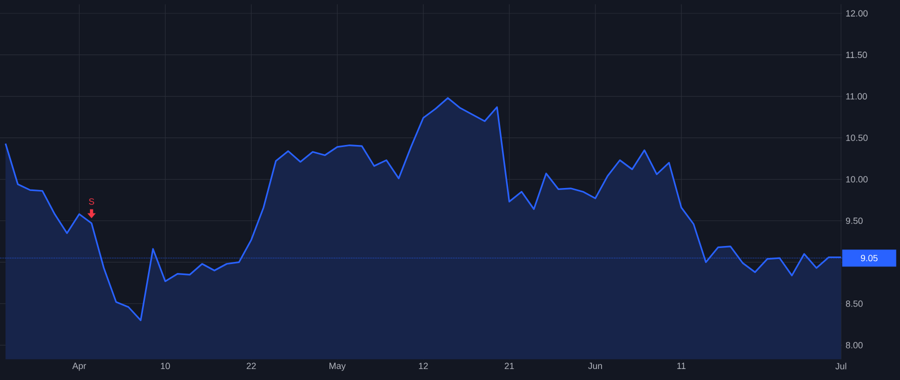 Image resolution: width=900 pixels, height=380 pixels. Describe the element at coordinates (338, 366) in the screenshot. I see `x-tick-label: May` at that location.